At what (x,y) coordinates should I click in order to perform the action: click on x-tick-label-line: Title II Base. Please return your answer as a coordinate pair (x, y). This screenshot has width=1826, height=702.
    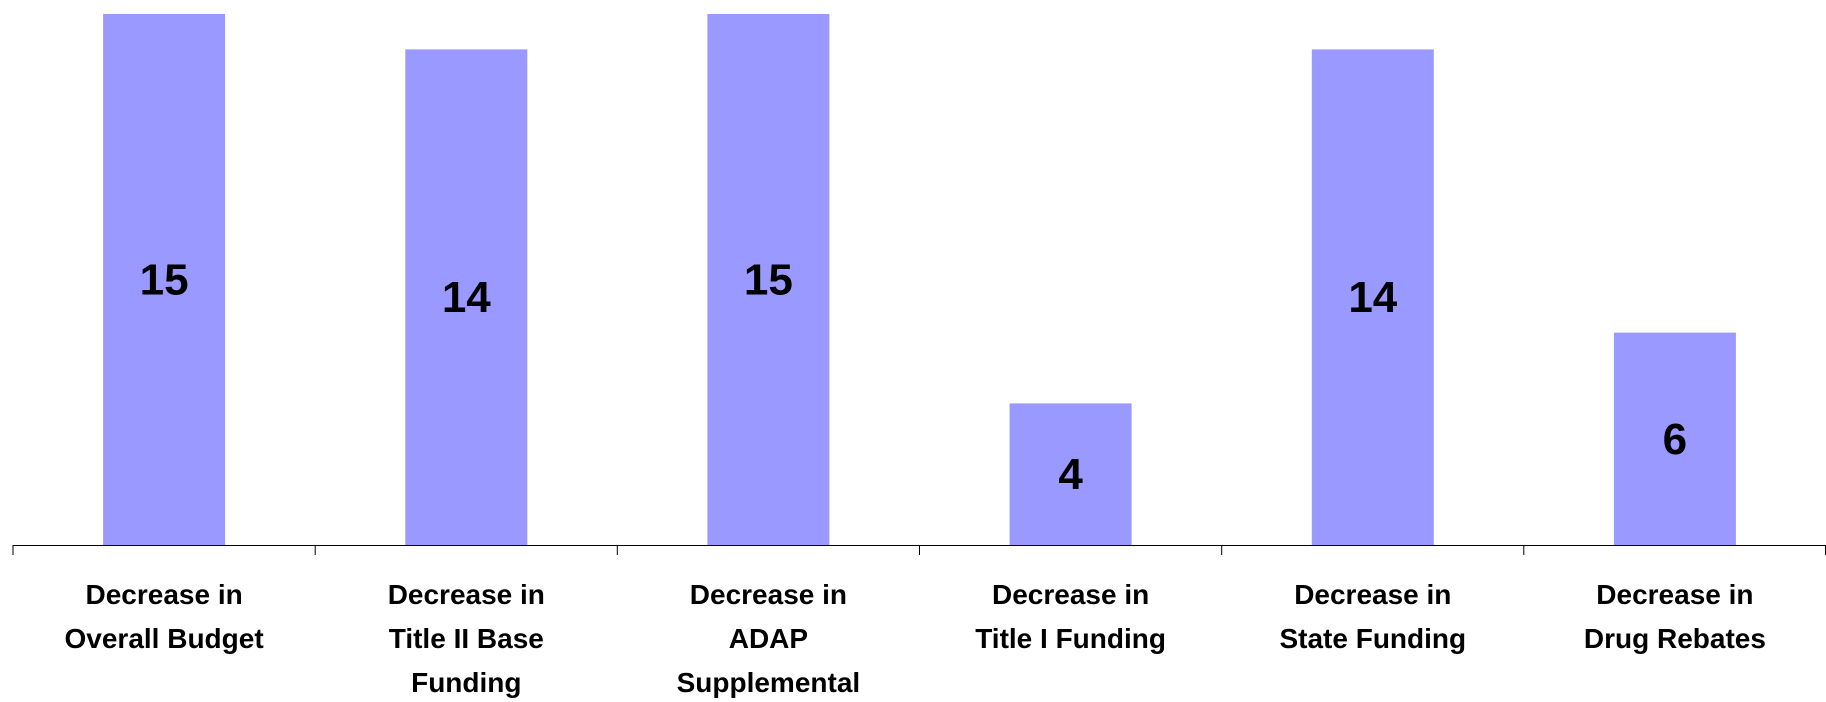
    Looking at the image, I should click on (466, 638).